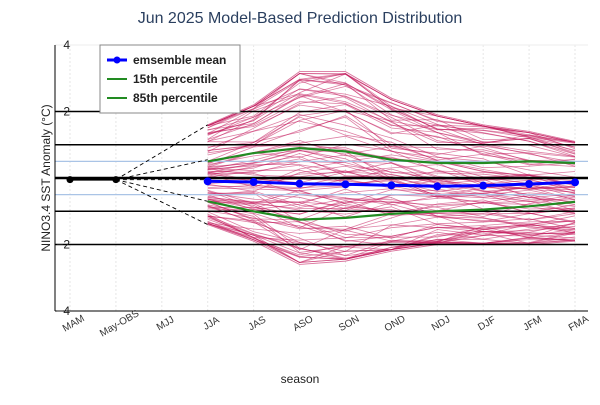  Describe the element at coordinates (579, 324) in the screenshot. I see `x-tick-label-fma: FMA` at that location.